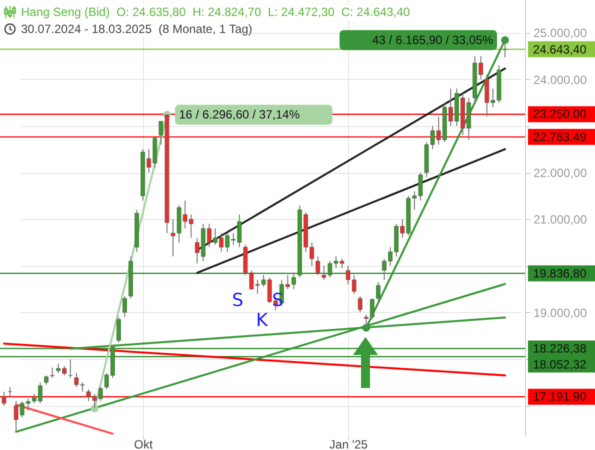 This screenshot has width=595, height=450. What do you see at coordinates (561, 219) in the screenshot?
I see `y-tick-label: 21.000,00` at bounding box center [561, 219].